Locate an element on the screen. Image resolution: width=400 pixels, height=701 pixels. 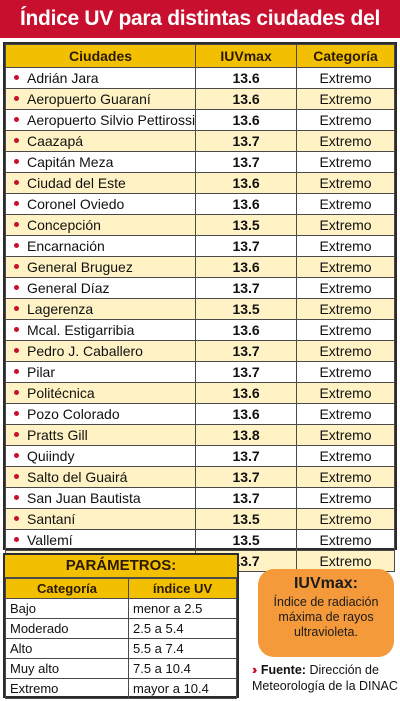
parameters-row: Bajo menor a 2.5 is located at coordinates (121, 608).